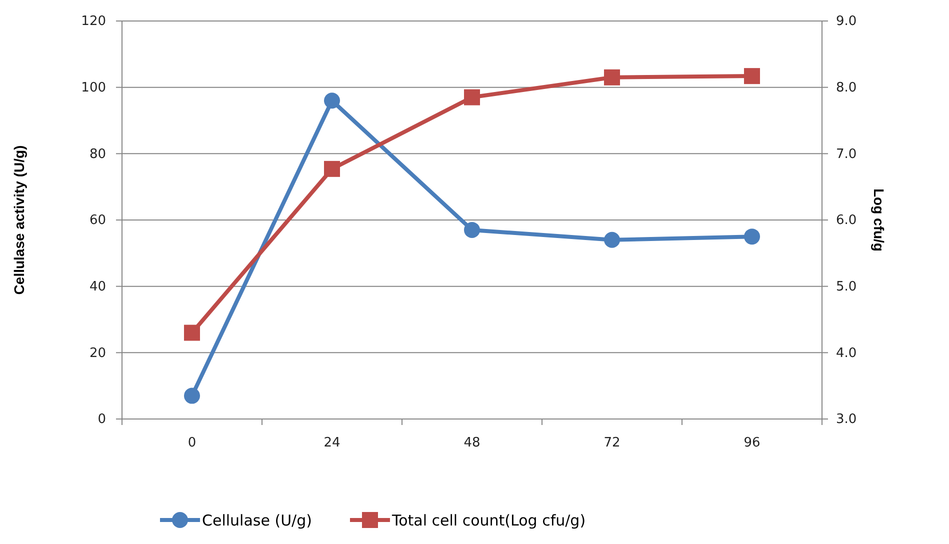 The height and width of the screenshot is (544, 949). What do you see at coordinates (488, 520) in the screenshot?
I see `legend-label: Total cell count(Log cfu/g)` at bounding box center [488, 520].